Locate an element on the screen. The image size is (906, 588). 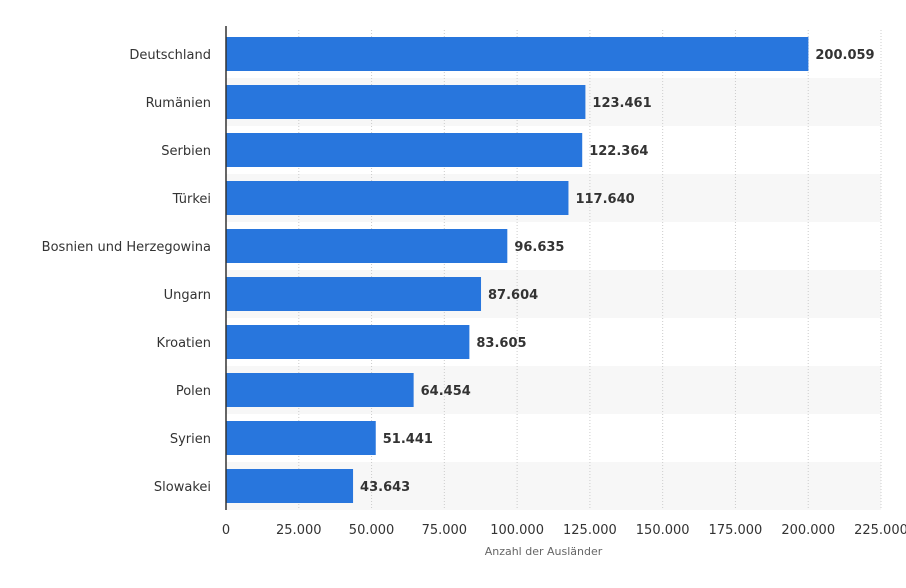
x-tick-label: 0 is located at coordinates (226, 530).